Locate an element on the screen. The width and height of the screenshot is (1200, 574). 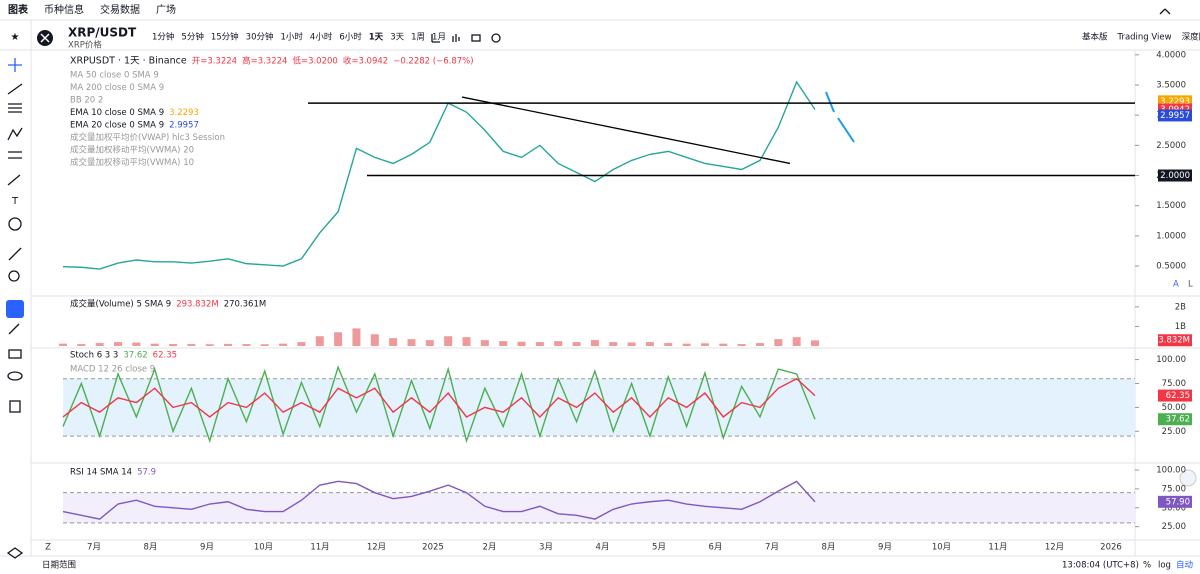
legend-text: 2.9957 is located at coordinates (184, 126).